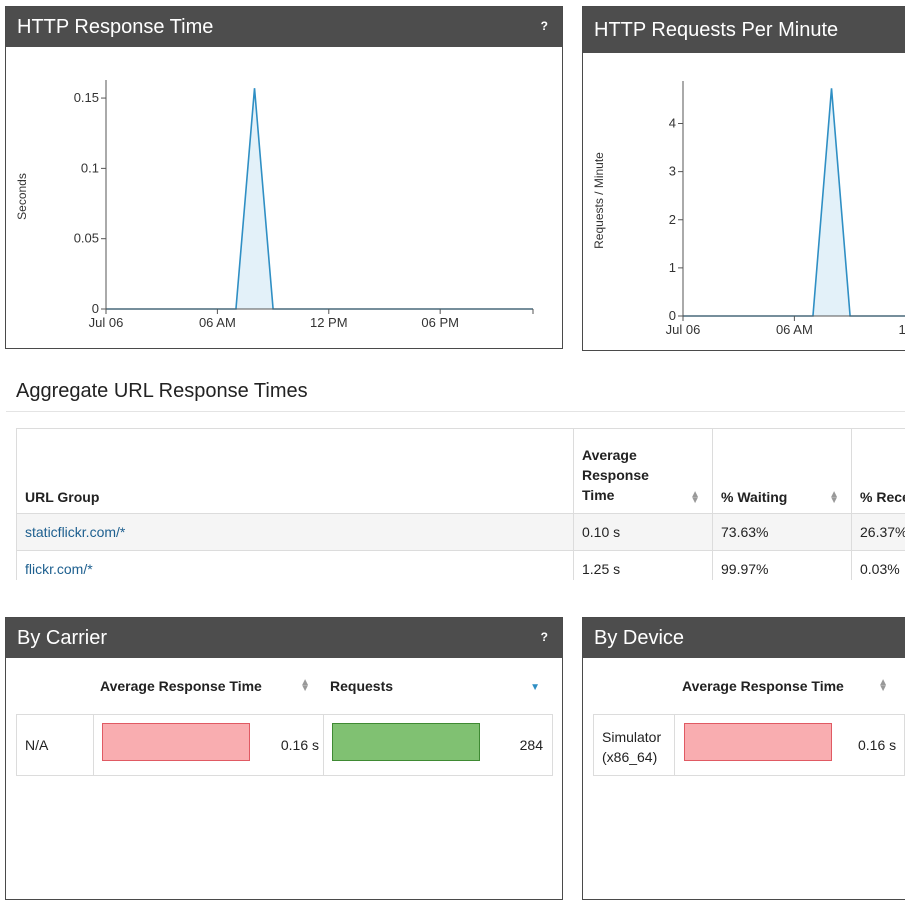 This screenshot has height=905, width=905. I want to click on y-axis-label: Requests / Minute, so click(599, 200).